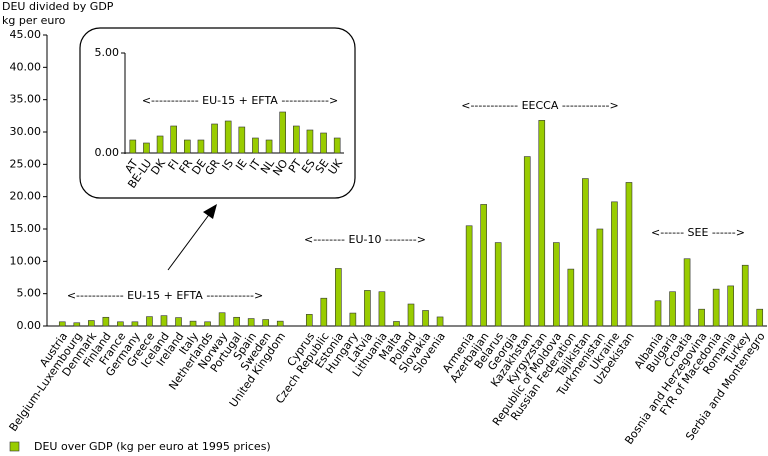 The width and height of the screenshot is (768, 456). Describe the element at coordinates (217, 113) in the screenshot. I see `inset-frame` at that location.